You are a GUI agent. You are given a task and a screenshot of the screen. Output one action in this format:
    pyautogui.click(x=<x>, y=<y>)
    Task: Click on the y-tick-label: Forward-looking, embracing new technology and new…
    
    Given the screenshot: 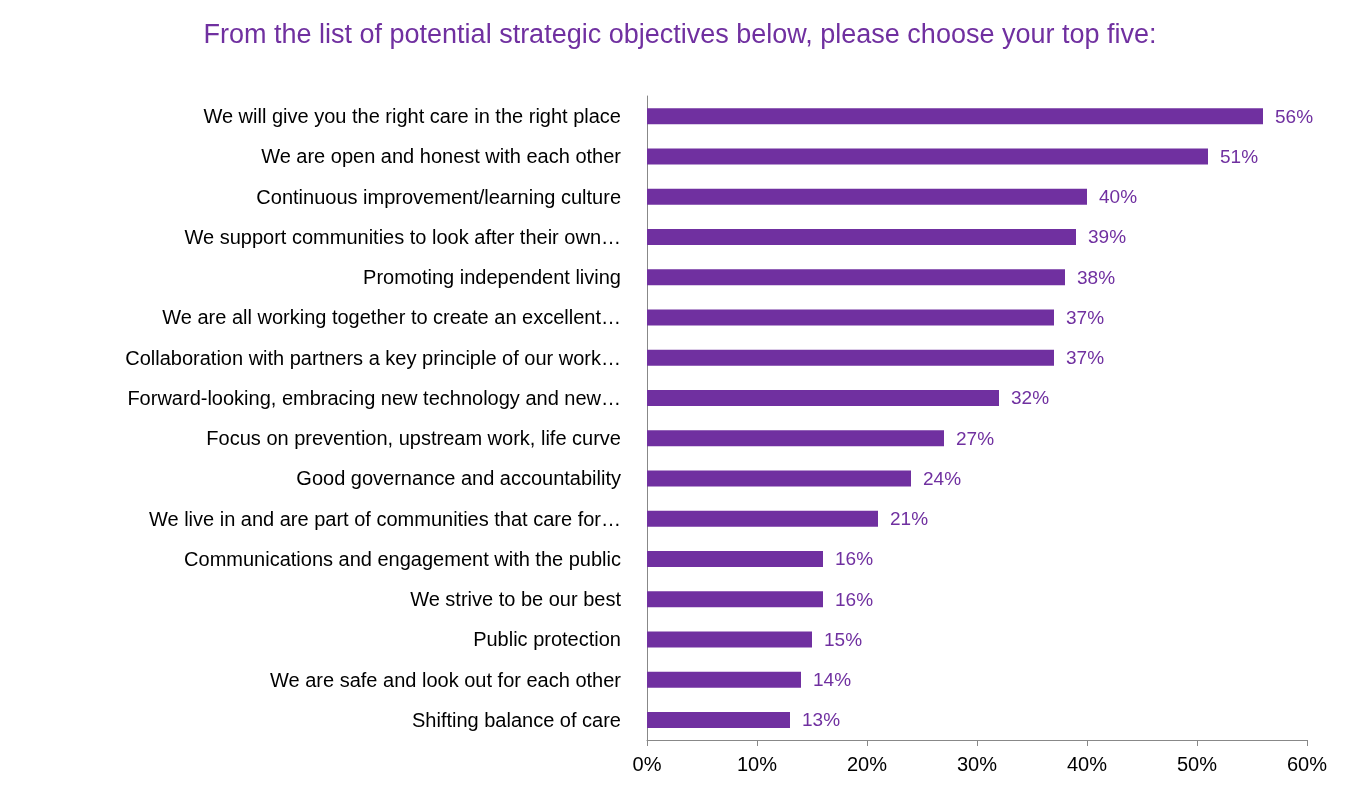 What is the action you would take?
    pyautogui.click(x=374, y=397)
    